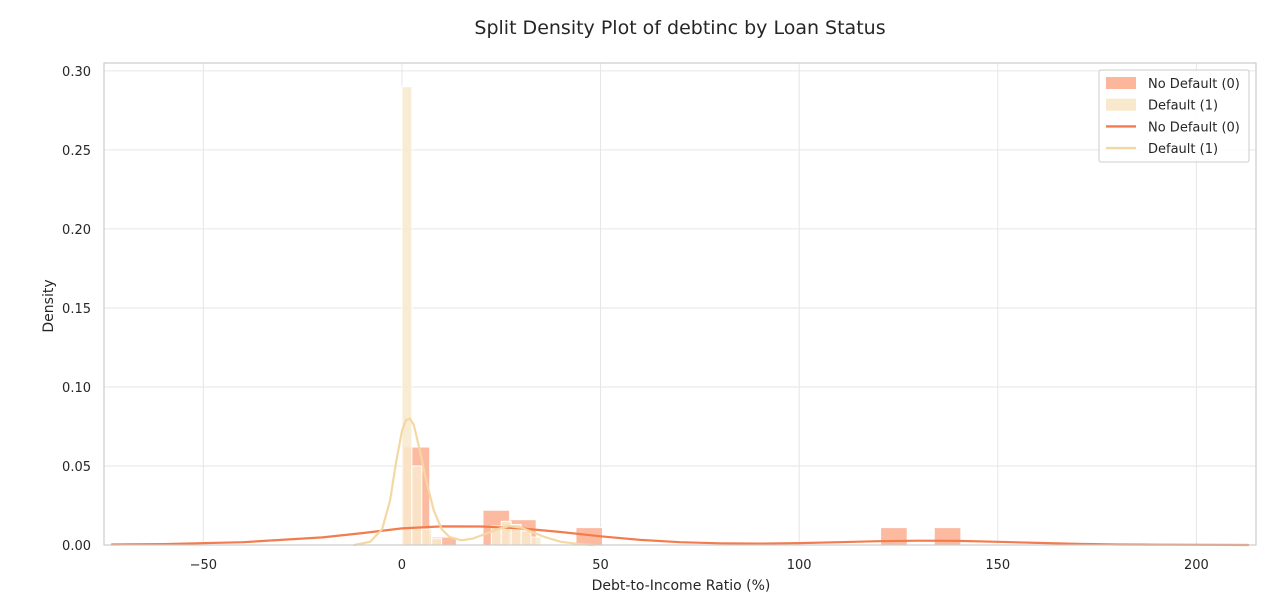 The image size is (1280, 612). What do you see at coordinates (76, 151) in the screenshot?
I see `y-tick-label: 0.25` at bounding box center [76, 151].